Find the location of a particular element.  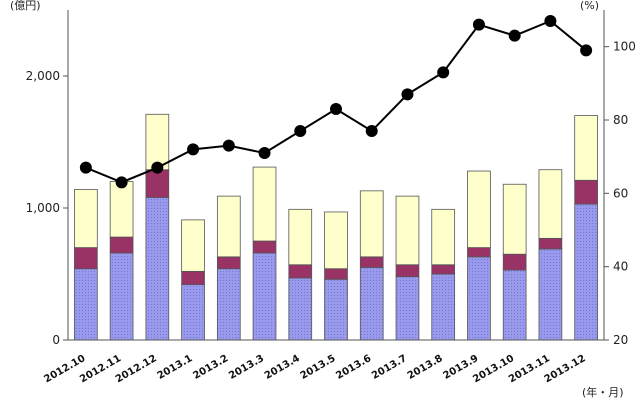

x-tick-label: 2013.7 is located at coordinates (389, 367).